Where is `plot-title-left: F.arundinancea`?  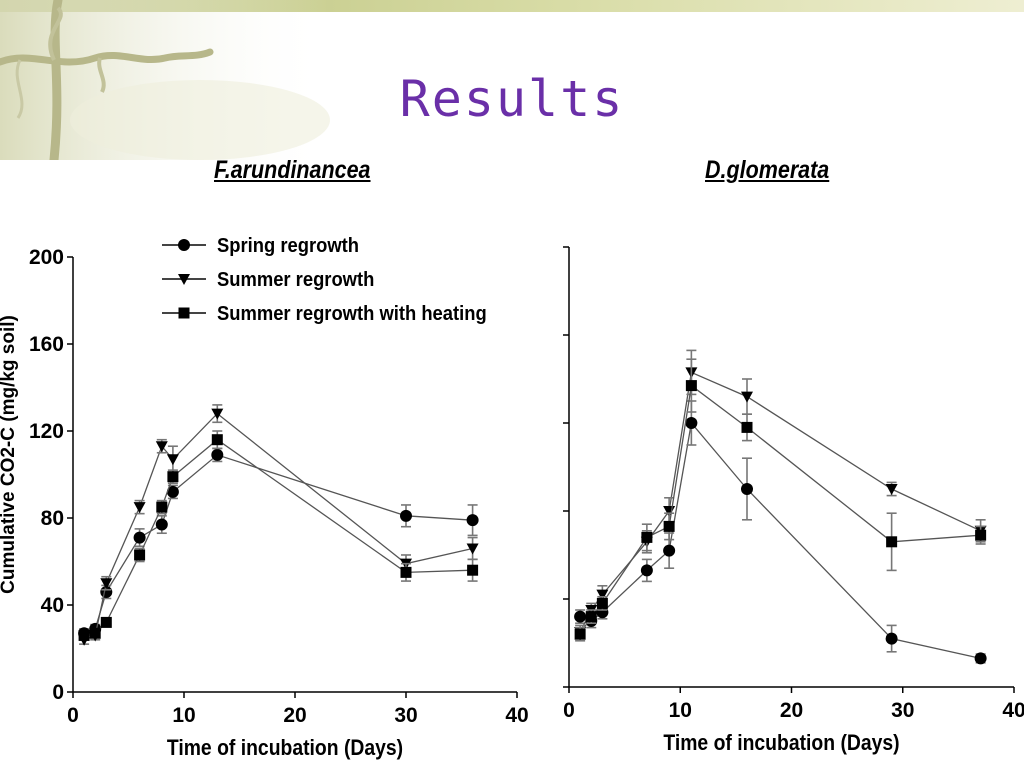 plot-title-left: F.arundinancea is located at coordinates (292, 170).